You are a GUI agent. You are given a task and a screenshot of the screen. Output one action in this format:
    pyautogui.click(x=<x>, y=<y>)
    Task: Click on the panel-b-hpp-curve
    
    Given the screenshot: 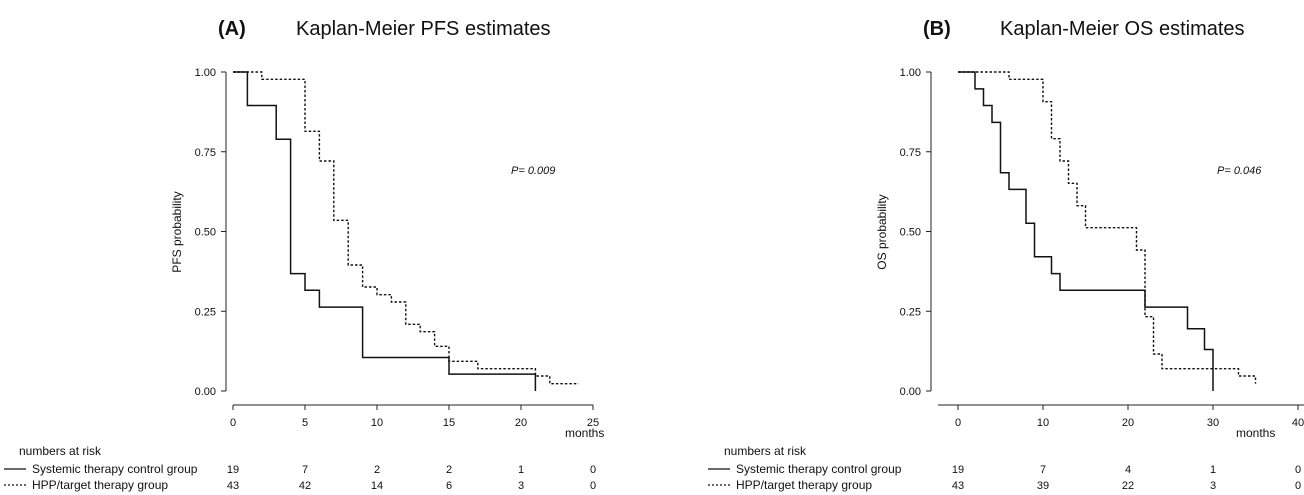 What is the action you would take?
    pyautogui.click(x=1107, y=227)
    